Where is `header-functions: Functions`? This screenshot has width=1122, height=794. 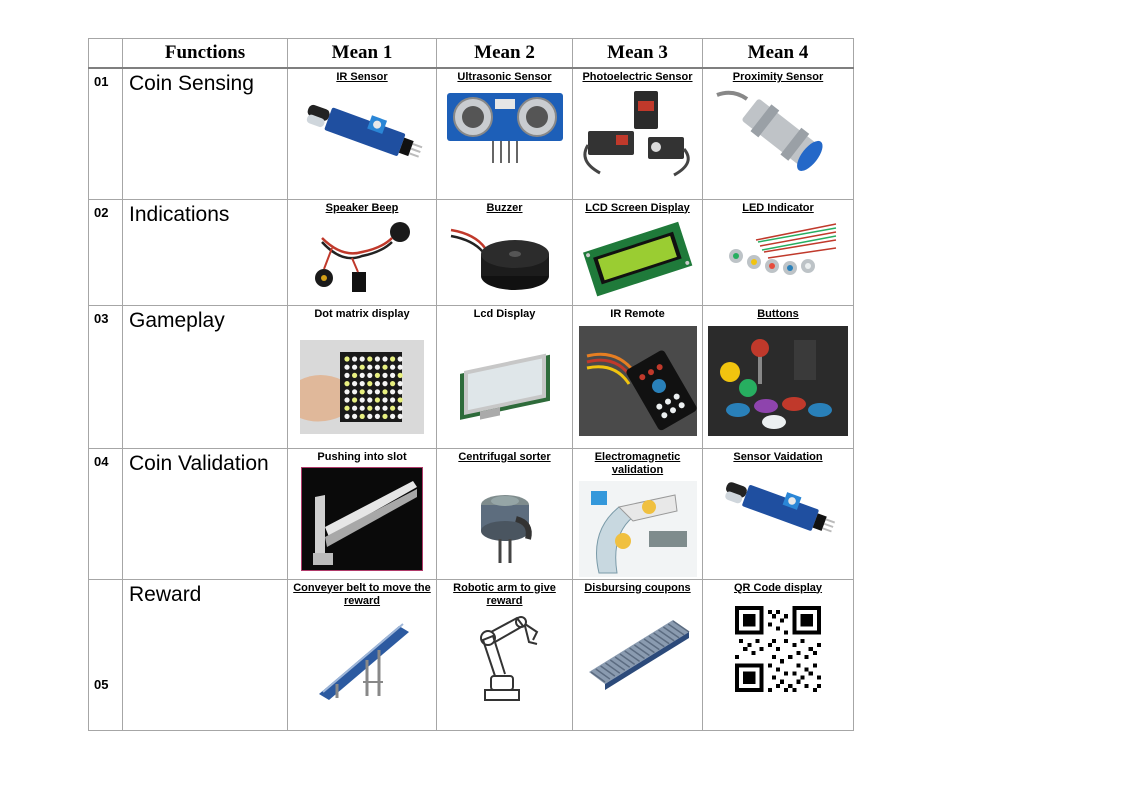 header-functions: Functions is located at coordinates (205, 53).